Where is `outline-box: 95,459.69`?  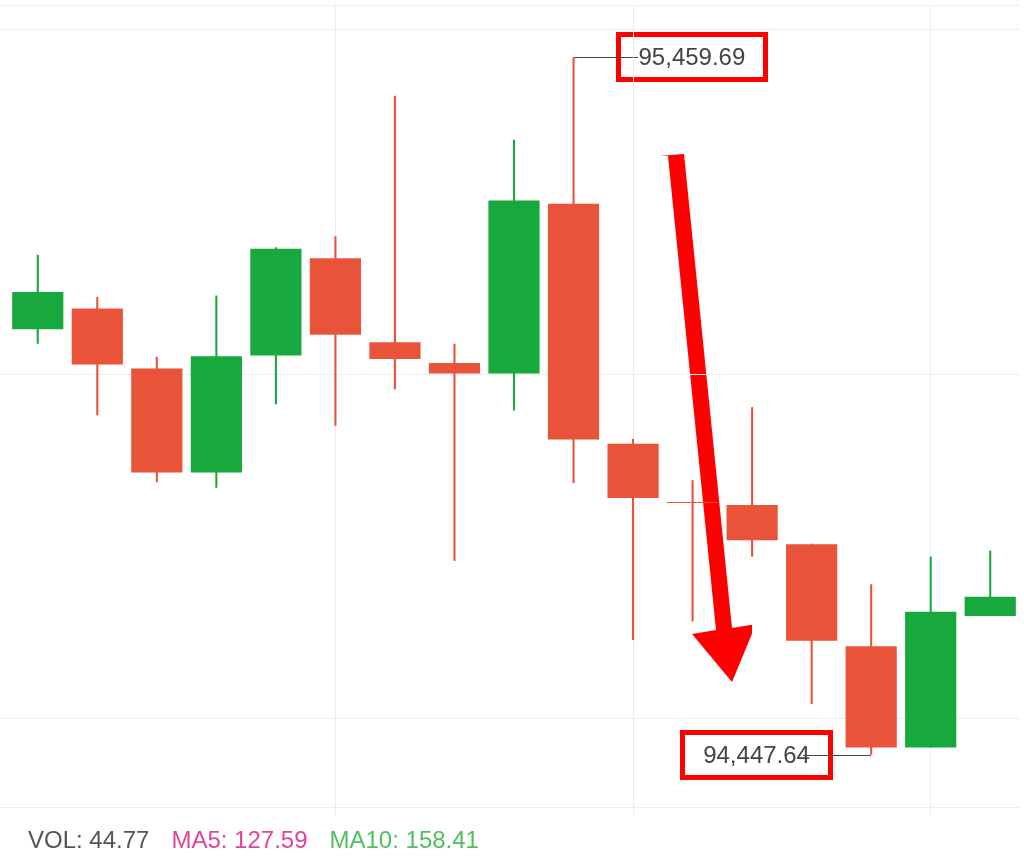 outline-box: 95,459.69 is located at coordinates (692, 57).